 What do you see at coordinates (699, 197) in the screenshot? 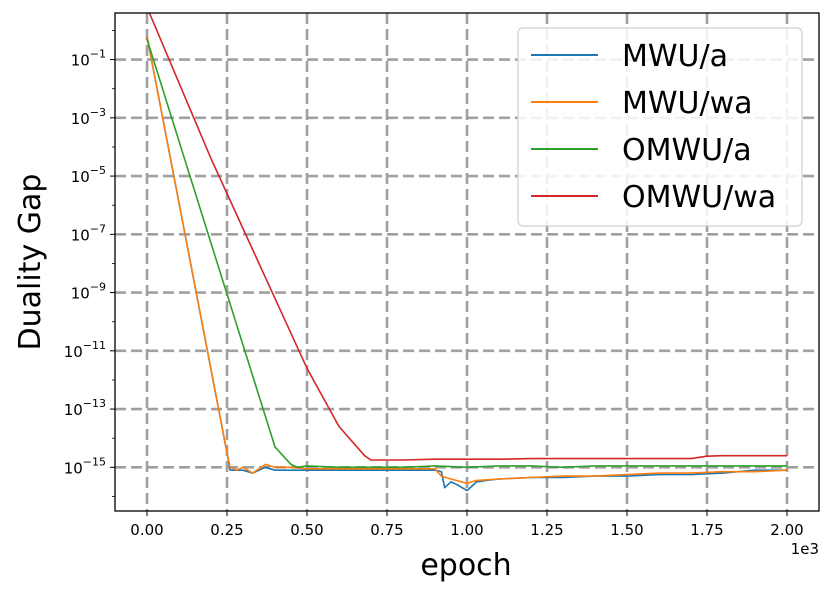
I see `legend-label: OMWU/wa` at bounding box center [699, 197].